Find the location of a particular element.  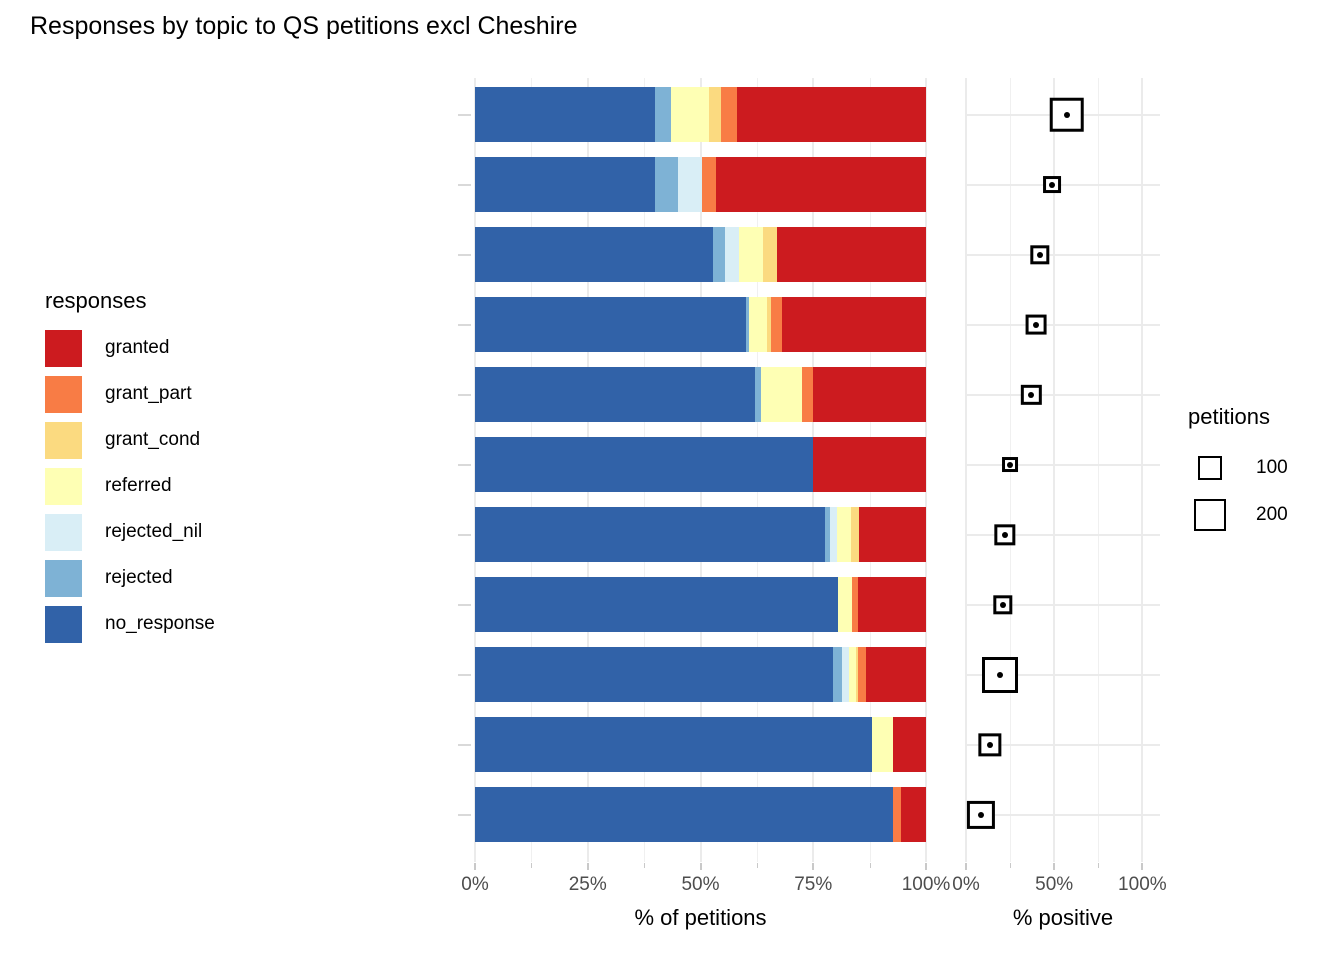

petitions-legend-items: 100 200 is located at coordinates (1263, 491).